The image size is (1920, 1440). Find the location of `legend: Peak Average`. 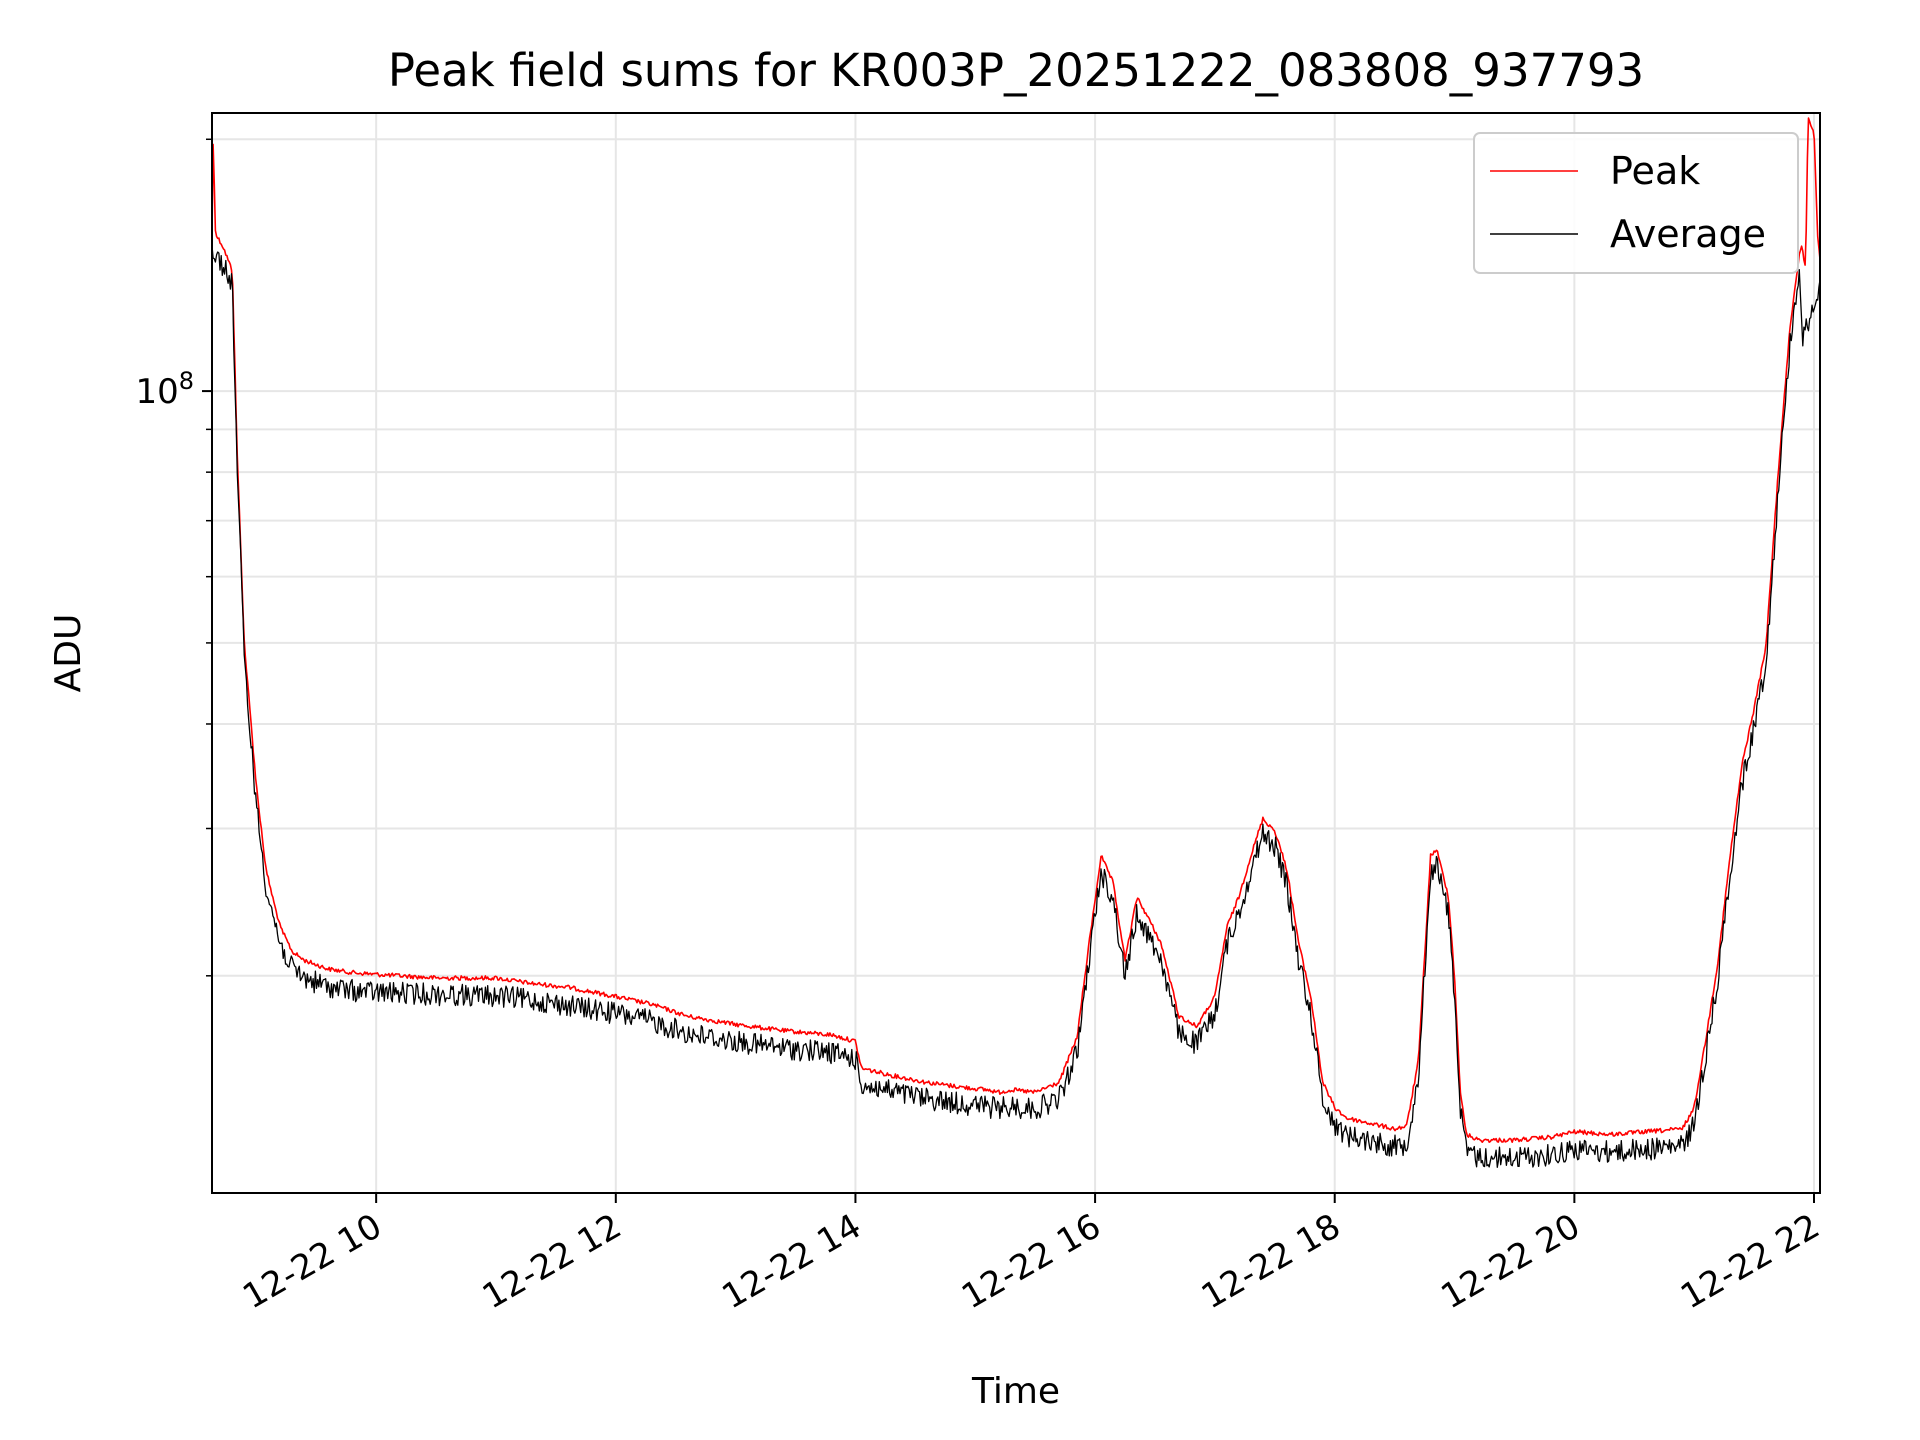

legend: Peak Average is located at coordinates (1636, 203).